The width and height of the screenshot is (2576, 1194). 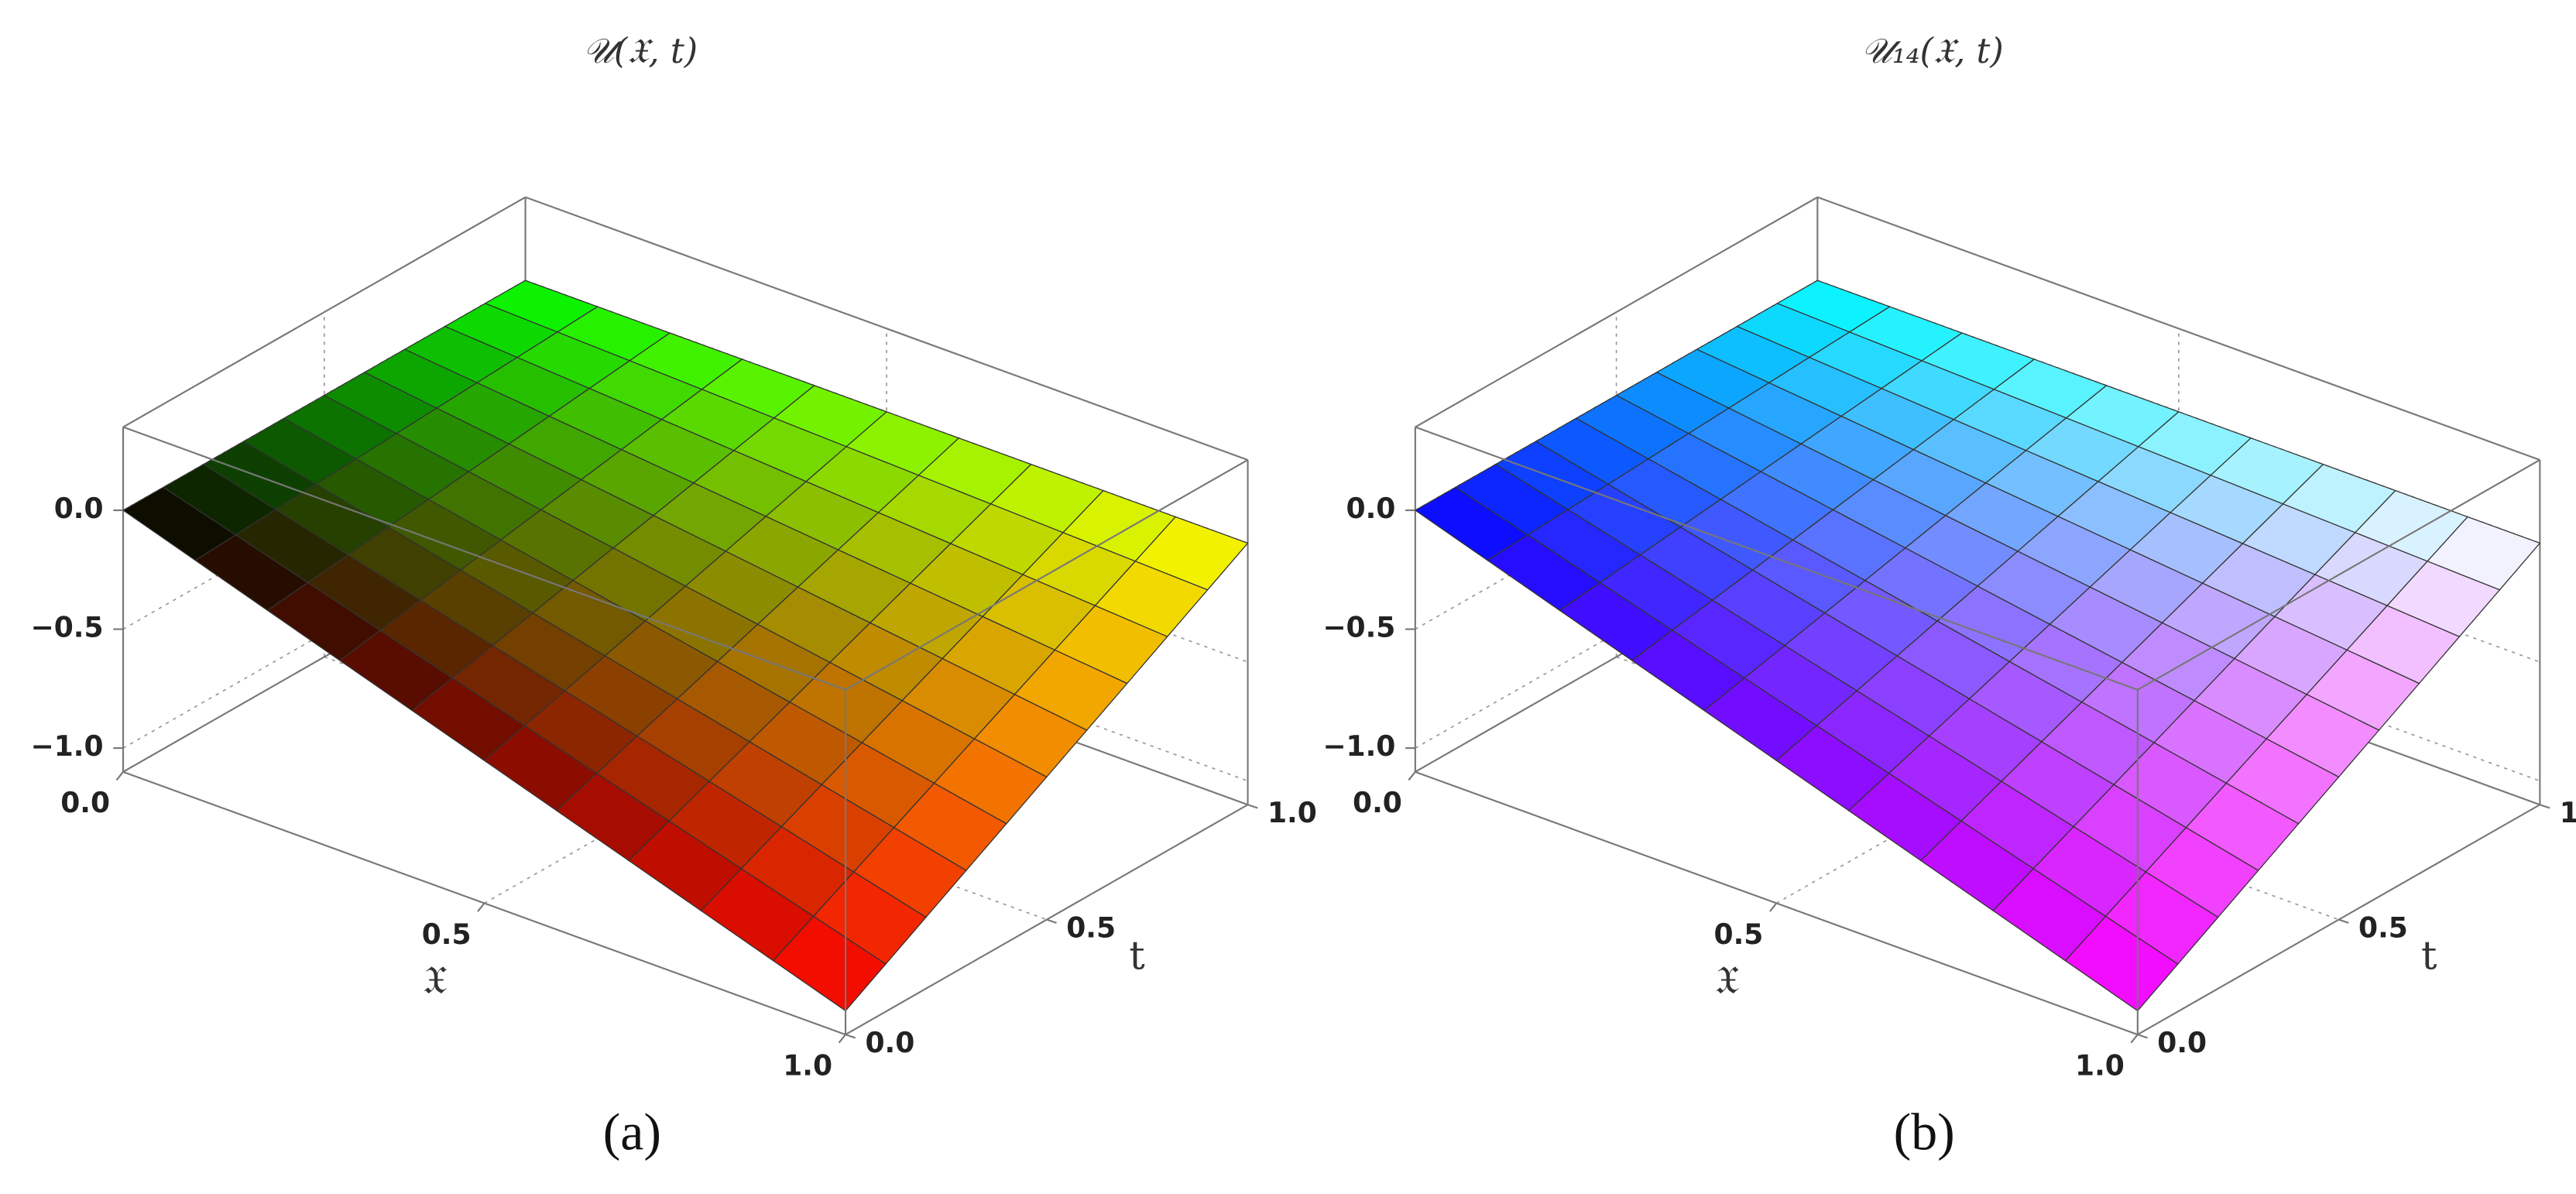 I want to click on panel-caption: (a), so click(x=632, y=1132).